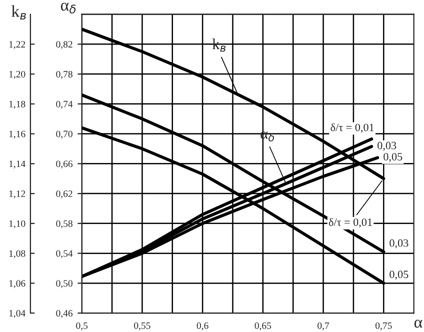  Describe the element at coordinates (350, 223) in the screenshot. I see `text: δ/τ = 0,01` at that location.